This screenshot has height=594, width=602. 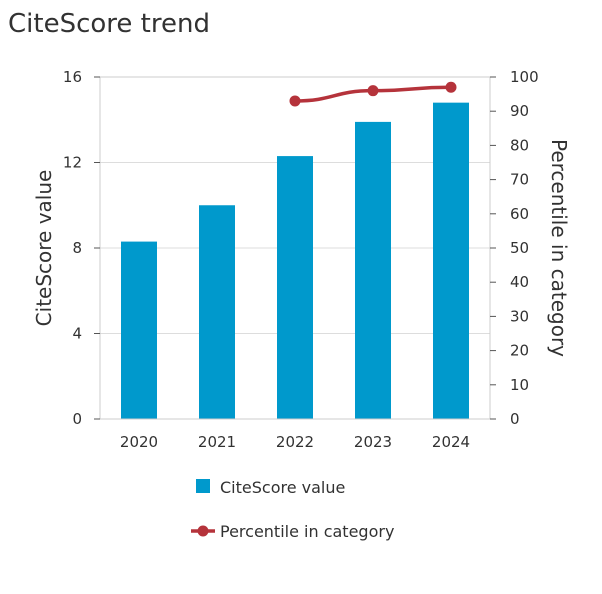 I want to click on left-axis-ticks: 0 4 8 12 16, so click(x=81, y=248).